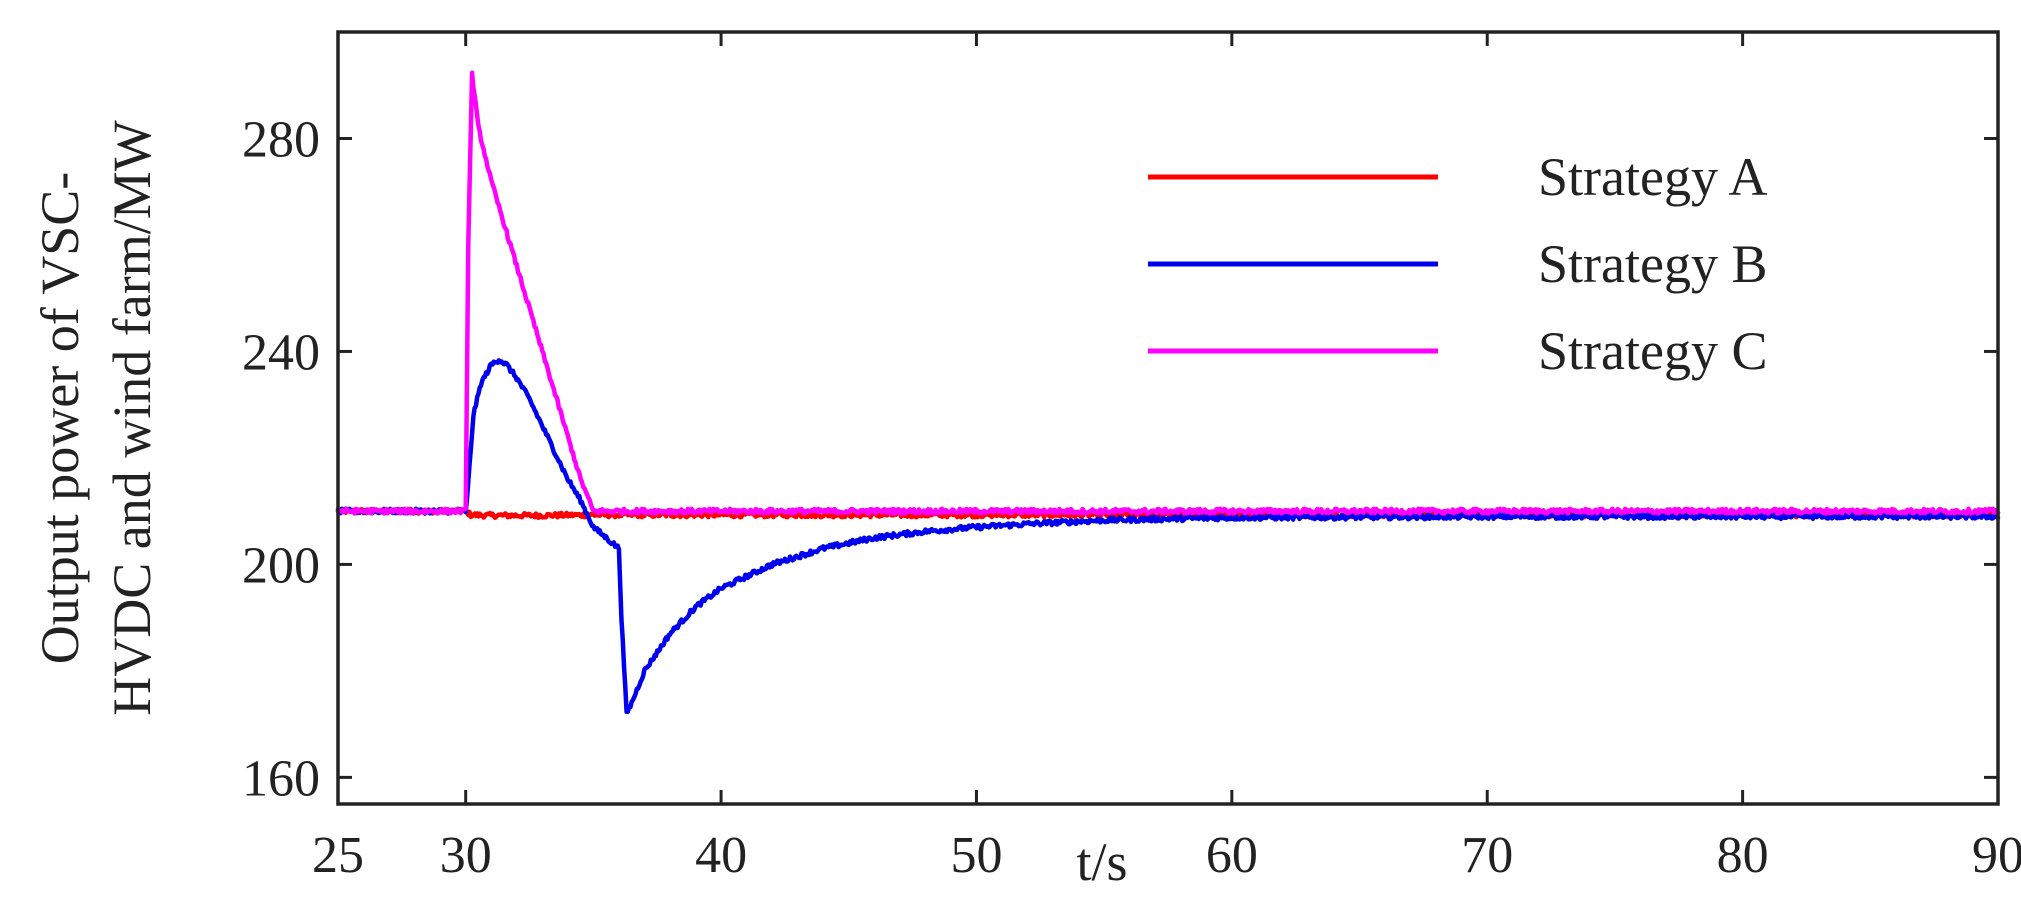 The width and height of the screenshot is (2021, 911). Describe the element at coordinates (466, 855) in the screenshot. I see `x-tick-label: 30` at that location.